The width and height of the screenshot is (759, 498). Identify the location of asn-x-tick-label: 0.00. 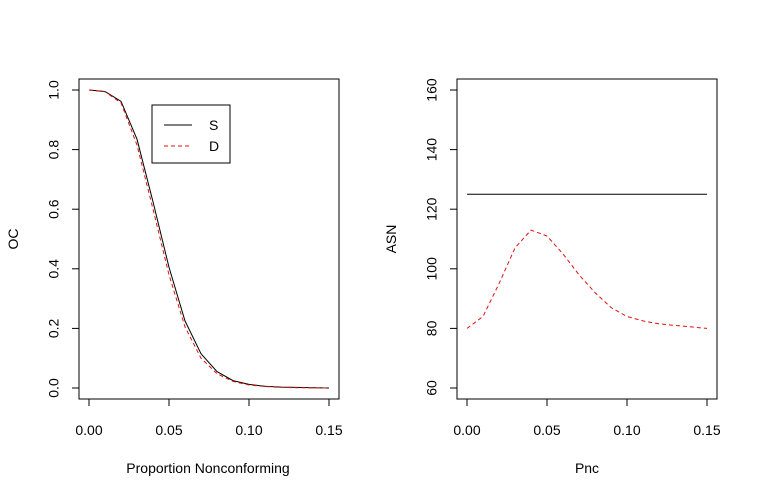
(466, 430).